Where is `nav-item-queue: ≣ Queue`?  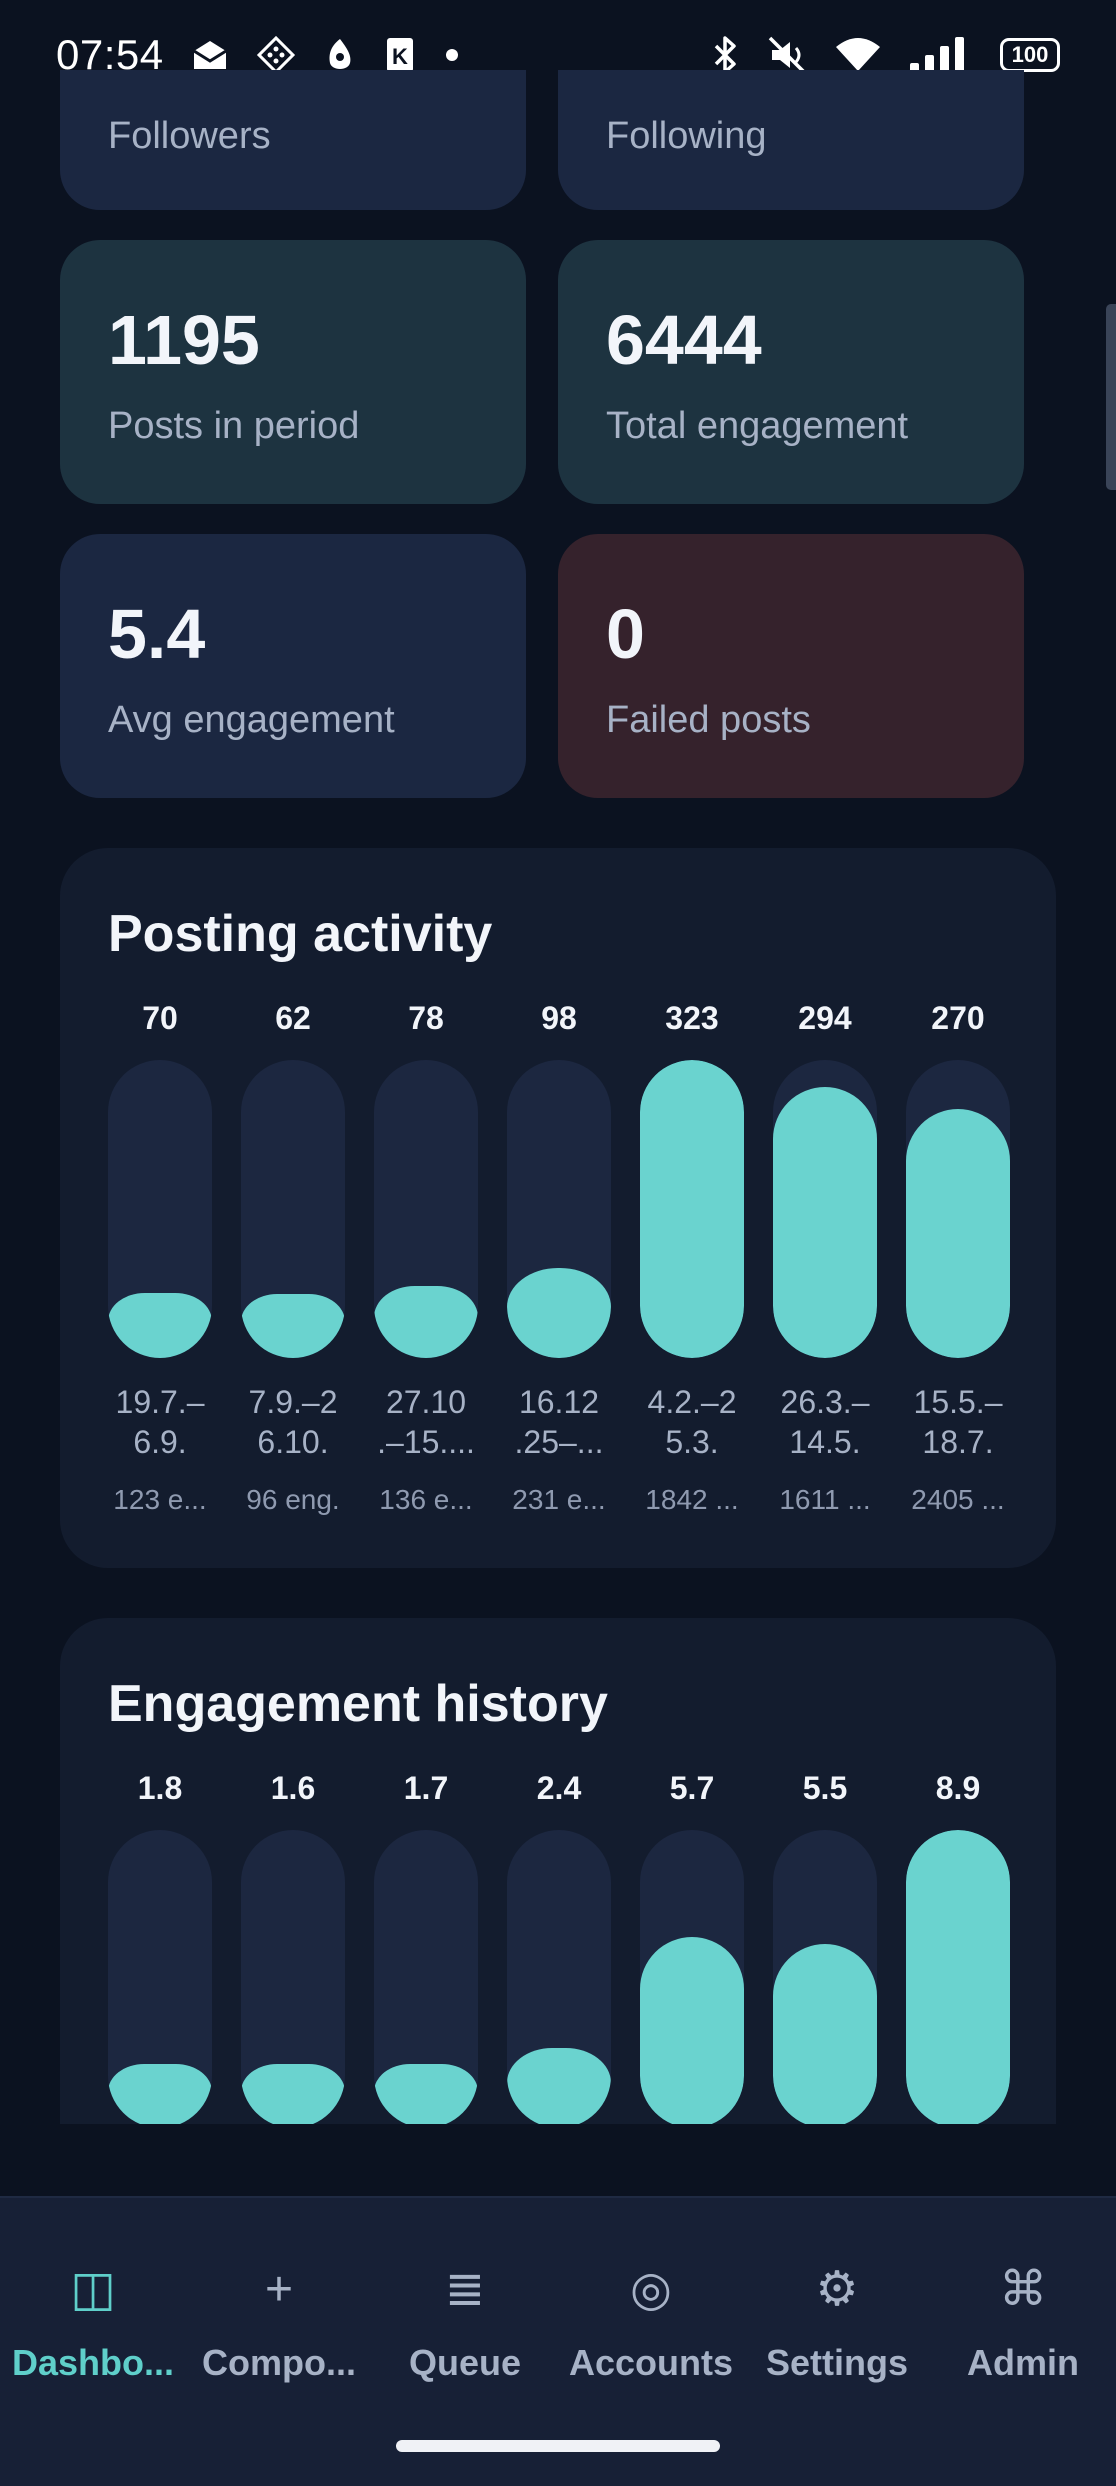
nav-item-queue: ≣ Queue is located at coordinates (465, 2328).